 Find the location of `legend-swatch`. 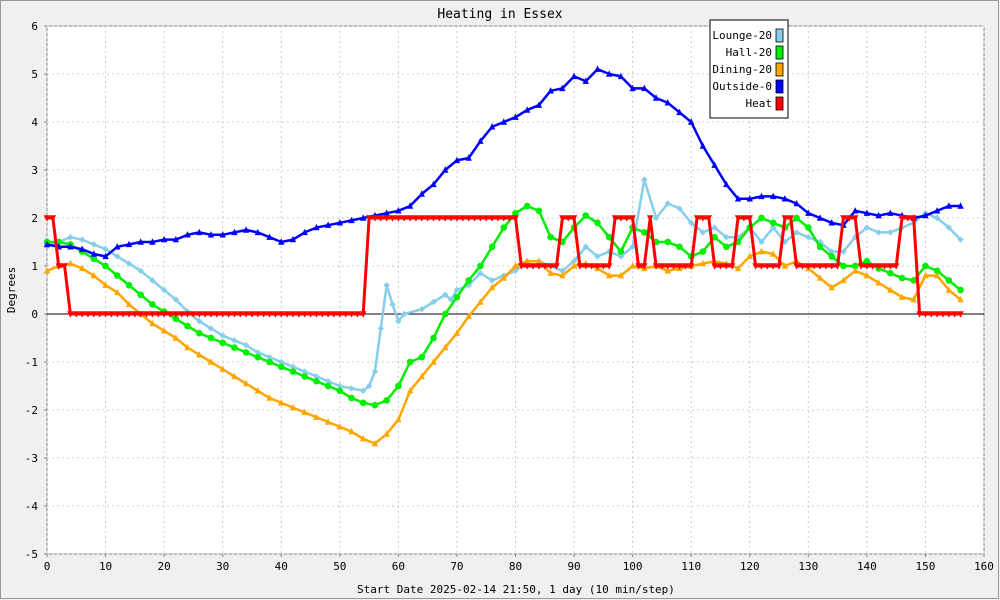

legend-swatch is located at coordinates (779, 103).